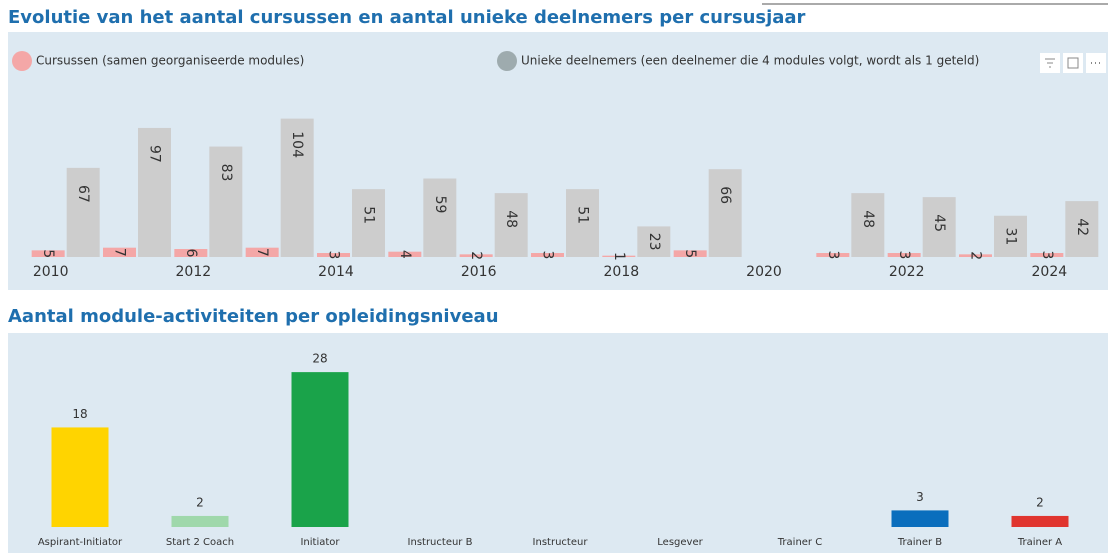 The width and height of the screenshot is (1116, 553). What do you see at coordinates (51, 272) in the screenshot?
I see `x-tick-label: 2010` at bounding box center [51, 272].